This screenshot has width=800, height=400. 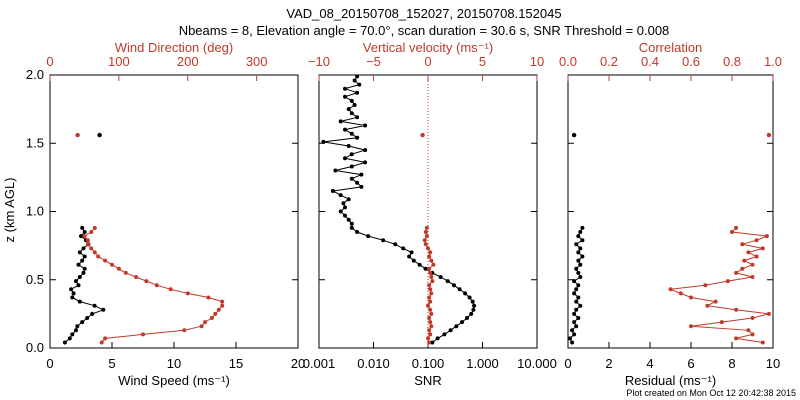 I want to click on top-tick-label: 300, so click(x=257, y=61).